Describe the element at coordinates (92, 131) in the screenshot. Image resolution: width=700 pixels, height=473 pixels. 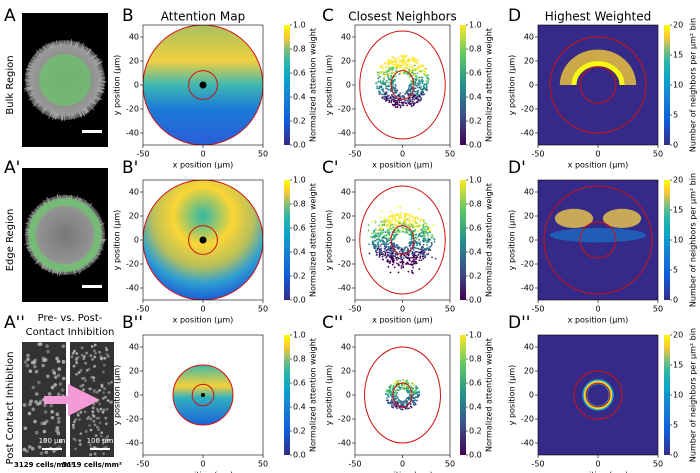
I see `scale-bar` at that location.